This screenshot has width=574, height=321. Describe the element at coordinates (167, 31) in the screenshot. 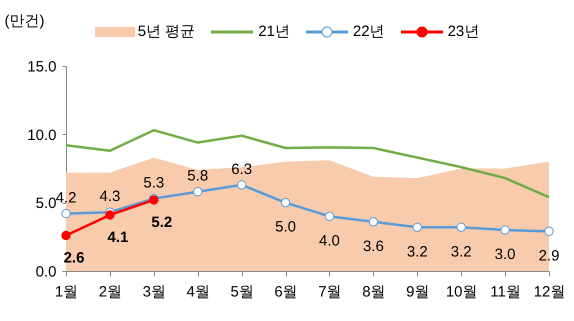

I see `legend-label: 5년 평균` at that location.